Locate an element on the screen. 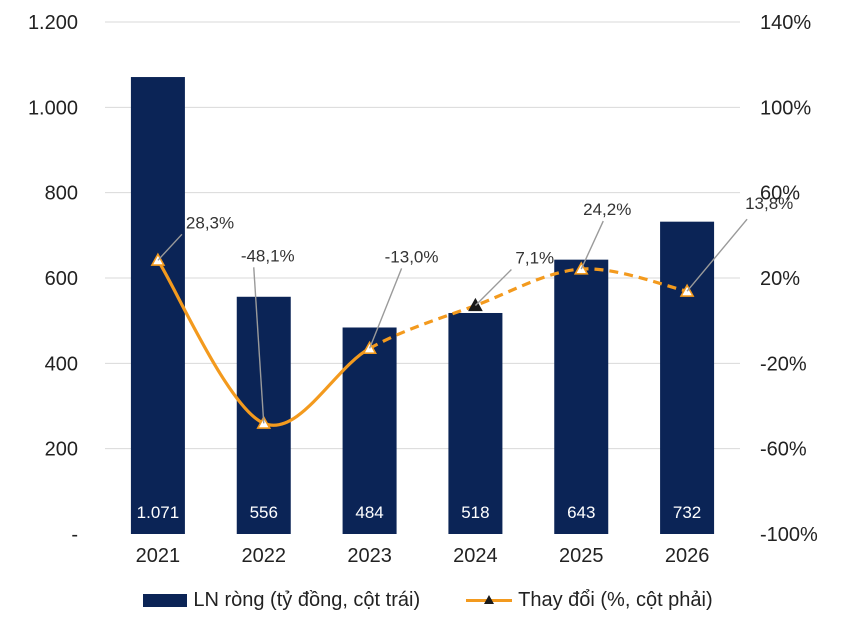 The image size is (856, 623). legend-bar-swatch is located at coordinates (165, 600).